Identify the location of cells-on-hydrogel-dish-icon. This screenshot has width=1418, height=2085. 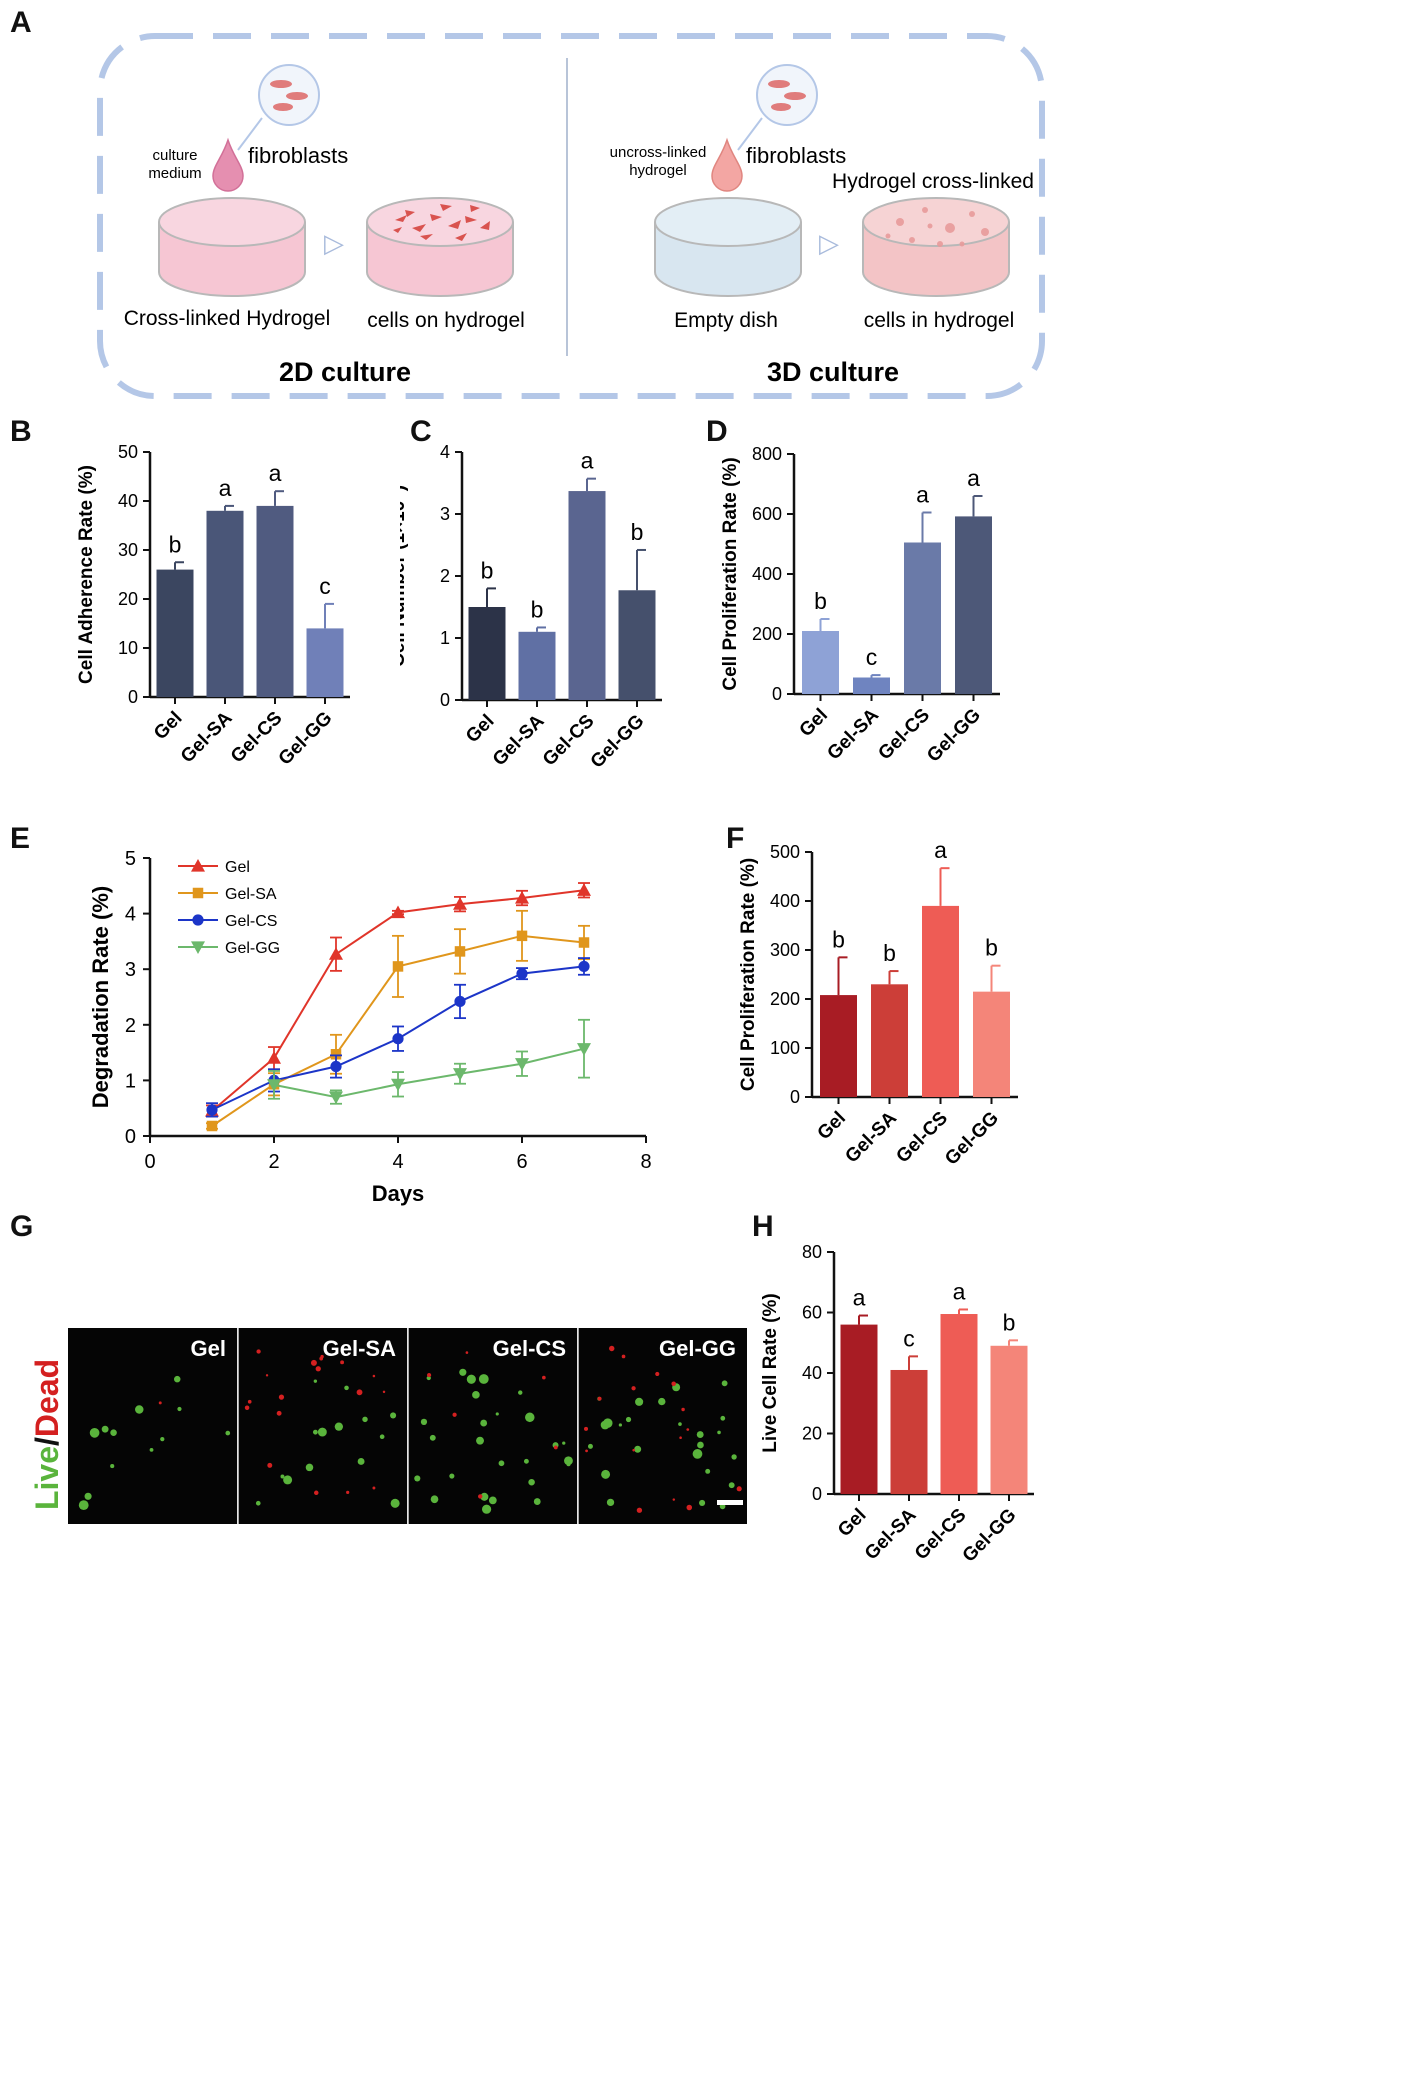
(440, 247).